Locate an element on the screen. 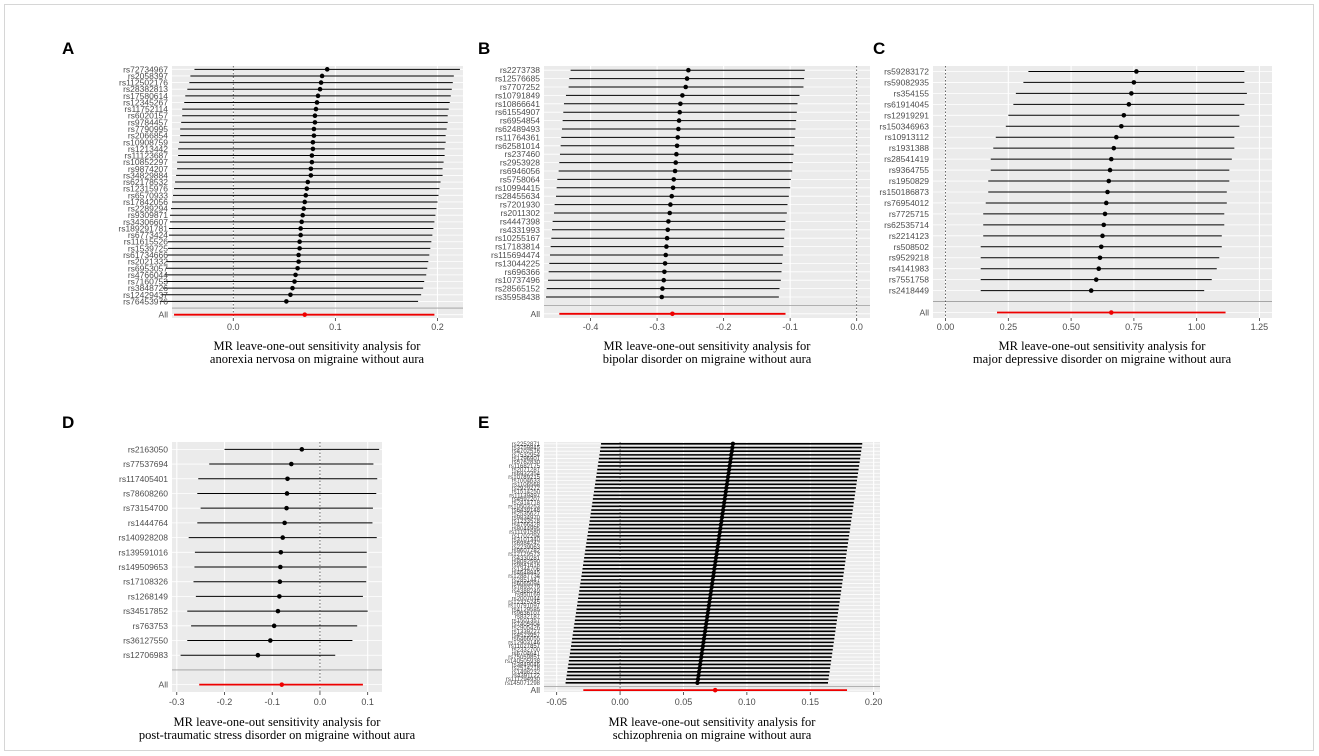 The width and height of the screenshot is (1319, 756). snp-label: rs10791097 is located at coordinates (524, 607).